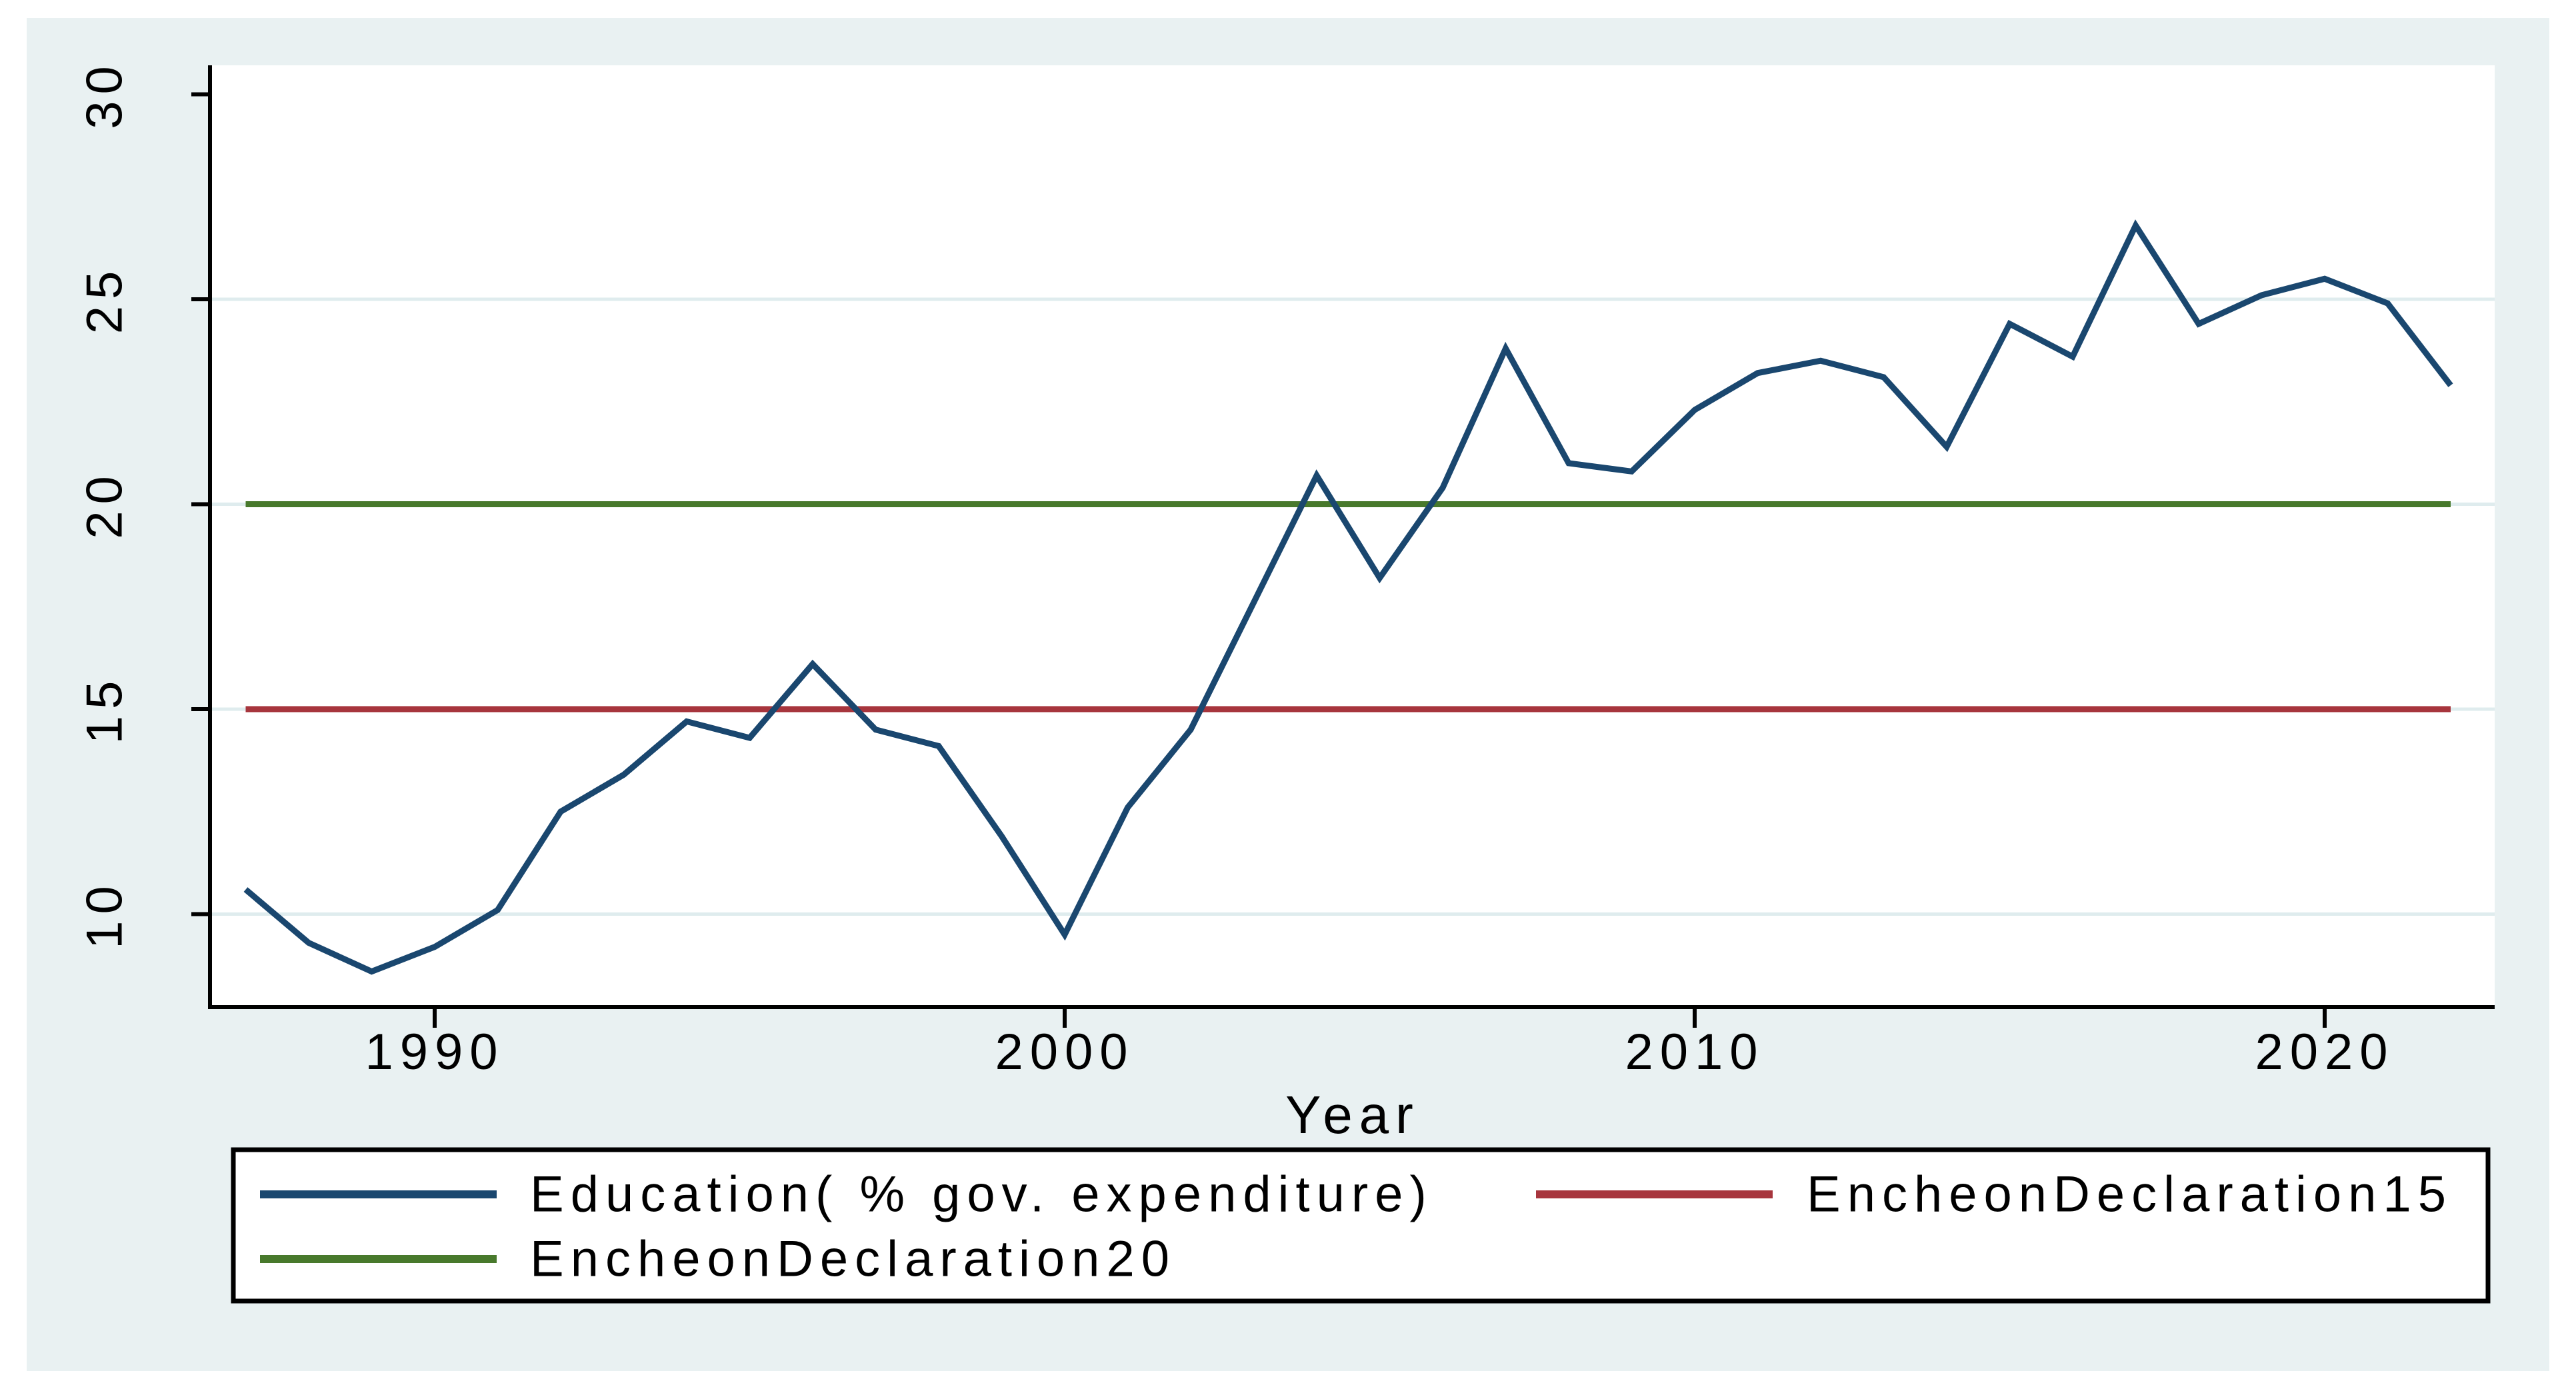 The image size is (2576, 1389). I want to click on x-tick-label-2000: 2000, so click(1064, 1052).